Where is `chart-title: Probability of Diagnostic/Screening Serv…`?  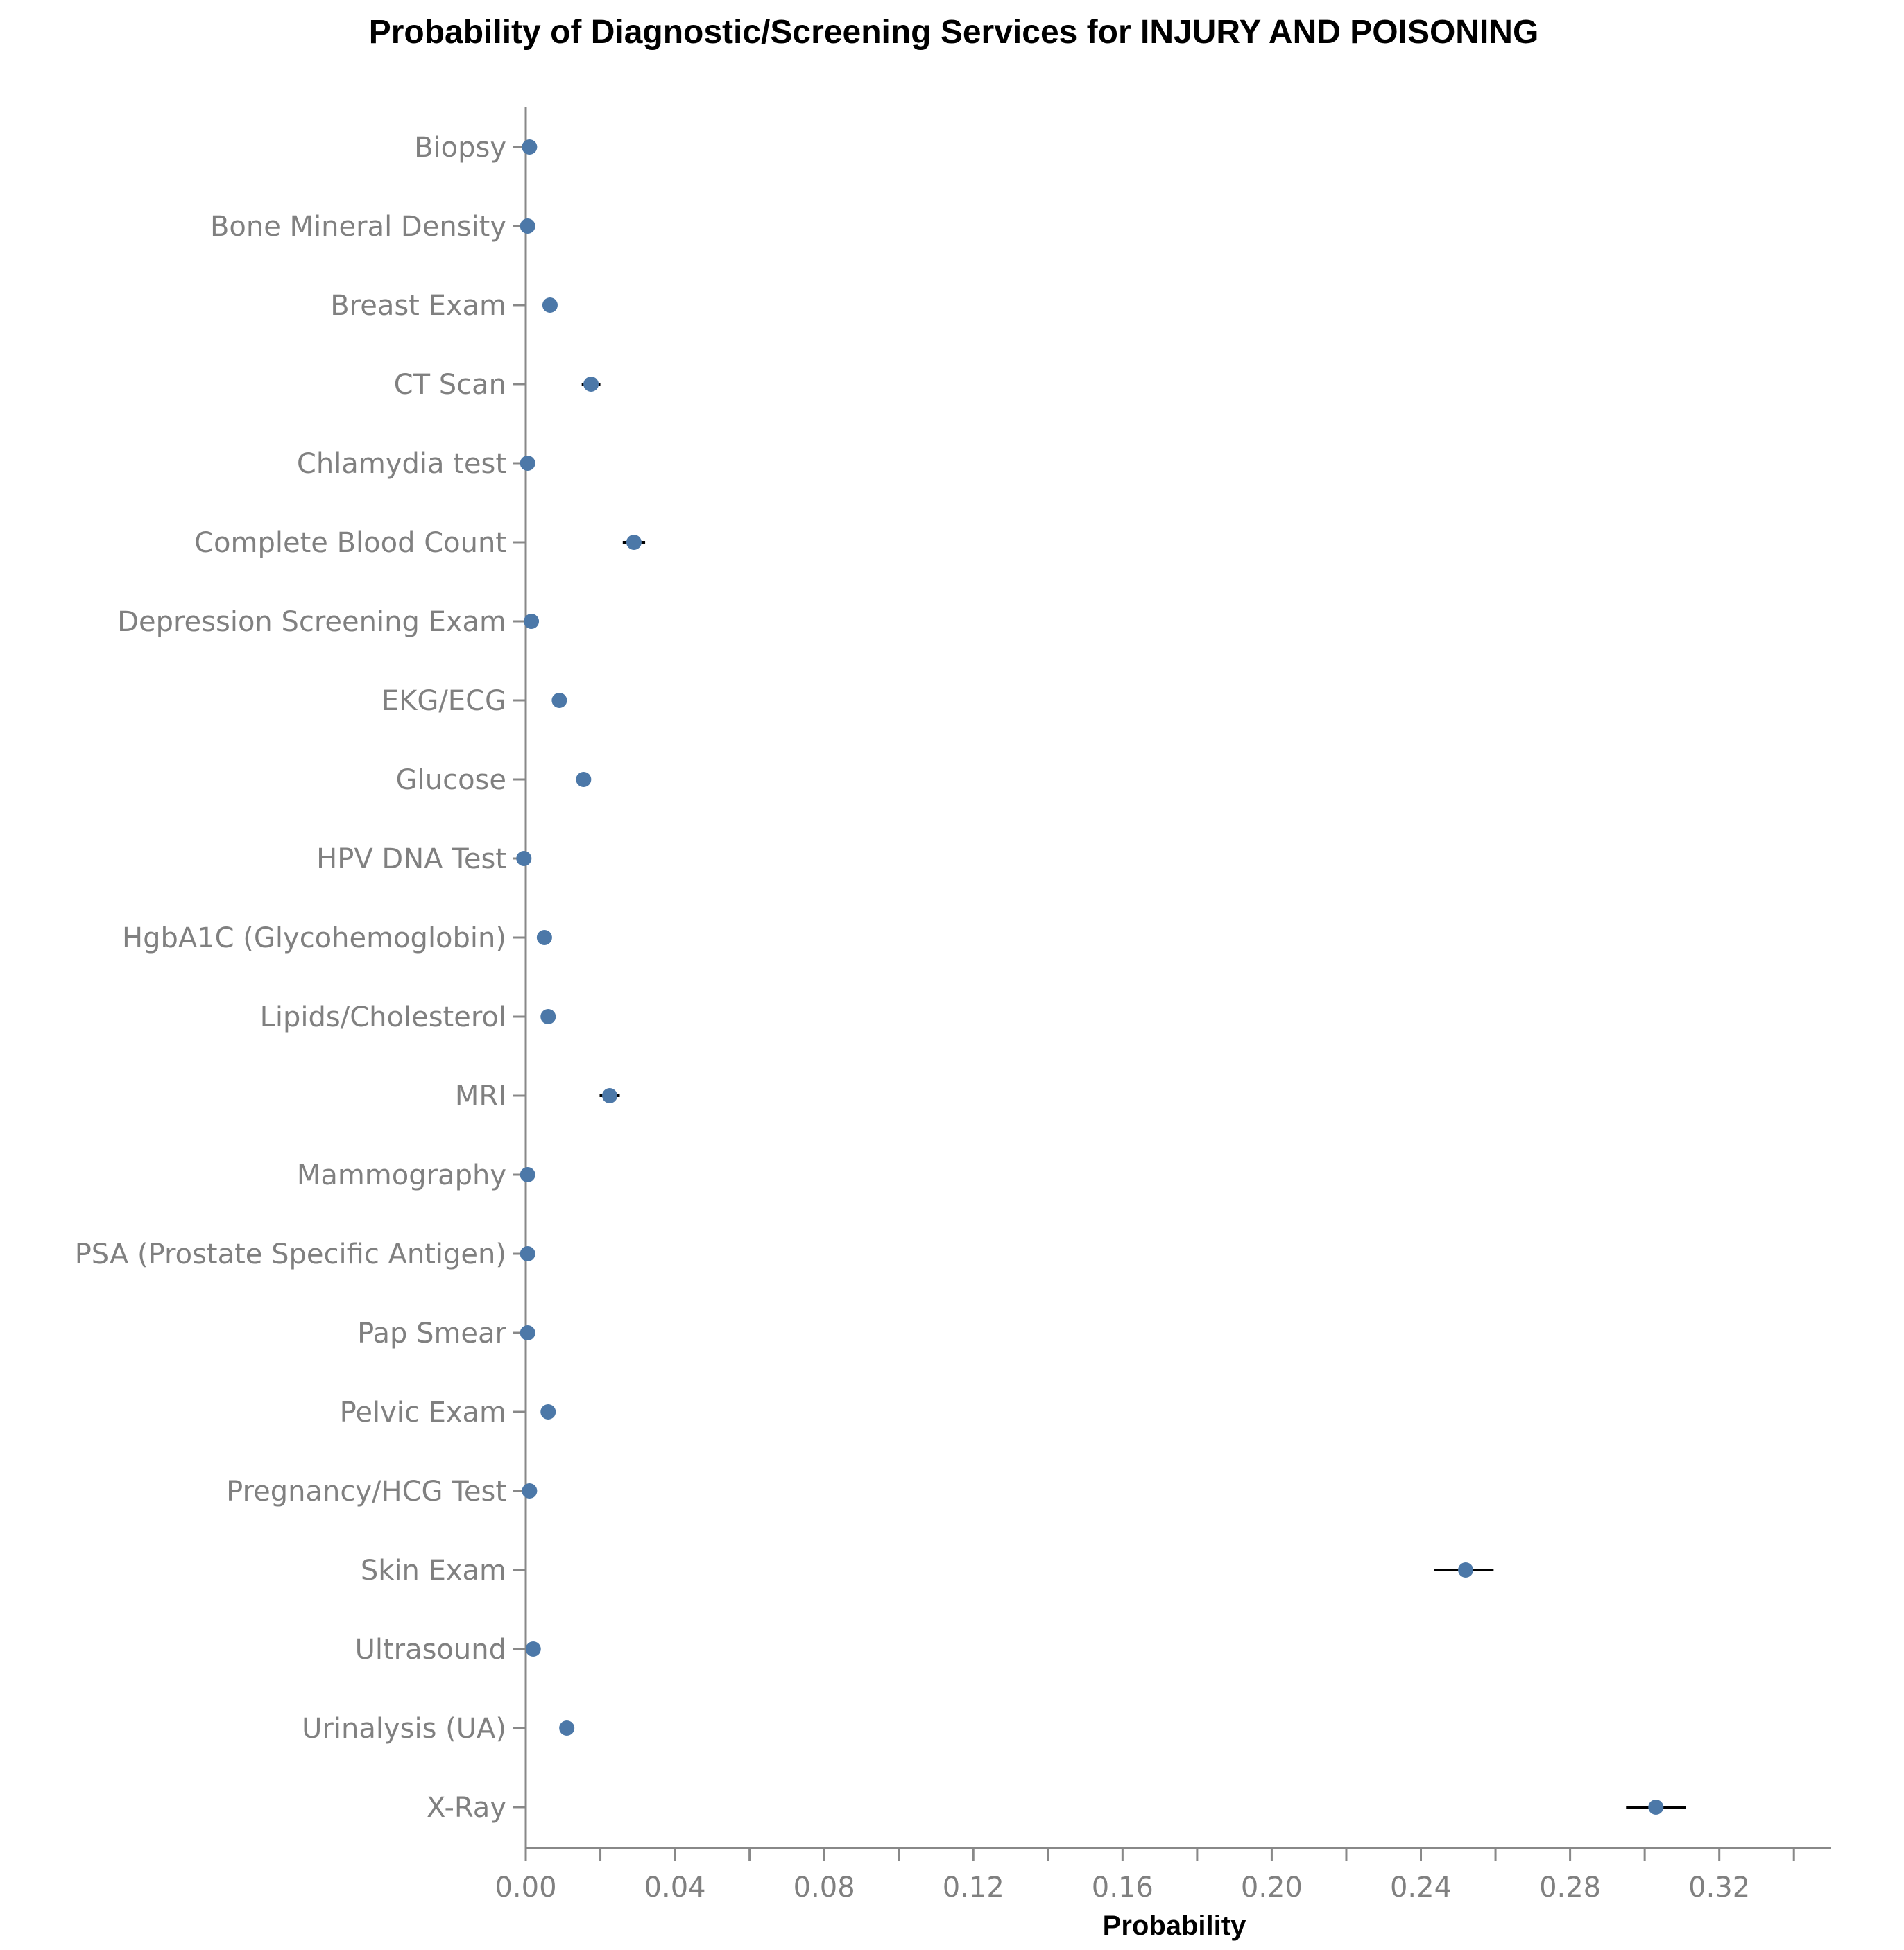
chart-title: Probability of Diagnostic/Screening Serv… is located at coordinates (954, 32).